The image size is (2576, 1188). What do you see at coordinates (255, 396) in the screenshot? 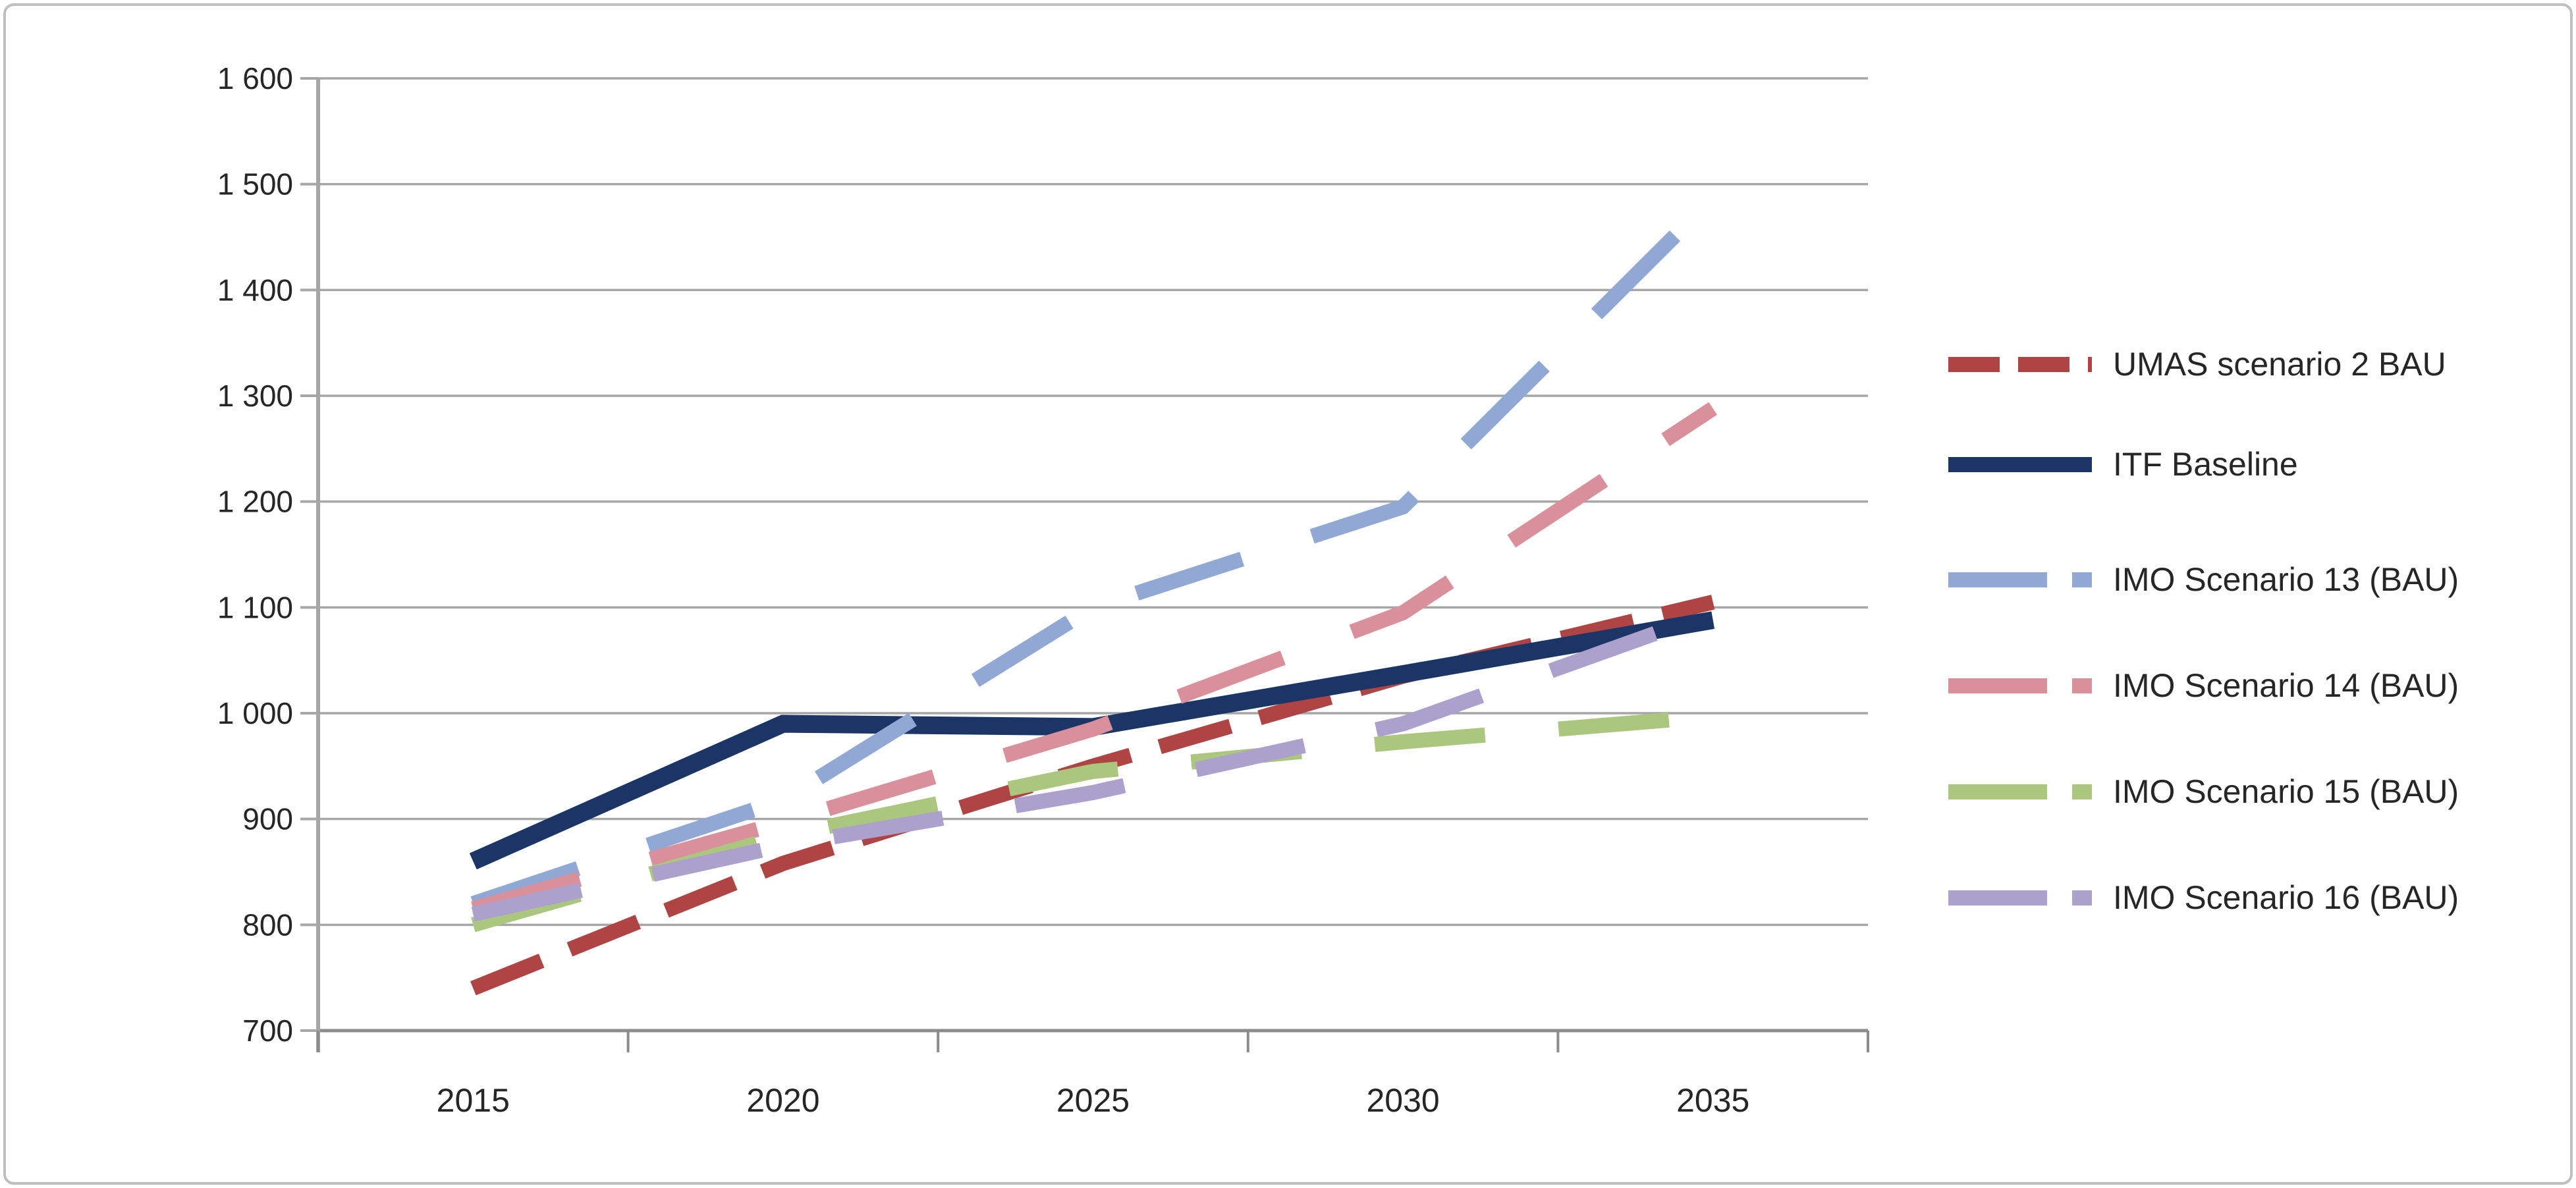
I see `y-axis-label: 1 300` at bounding box center [255, 396].